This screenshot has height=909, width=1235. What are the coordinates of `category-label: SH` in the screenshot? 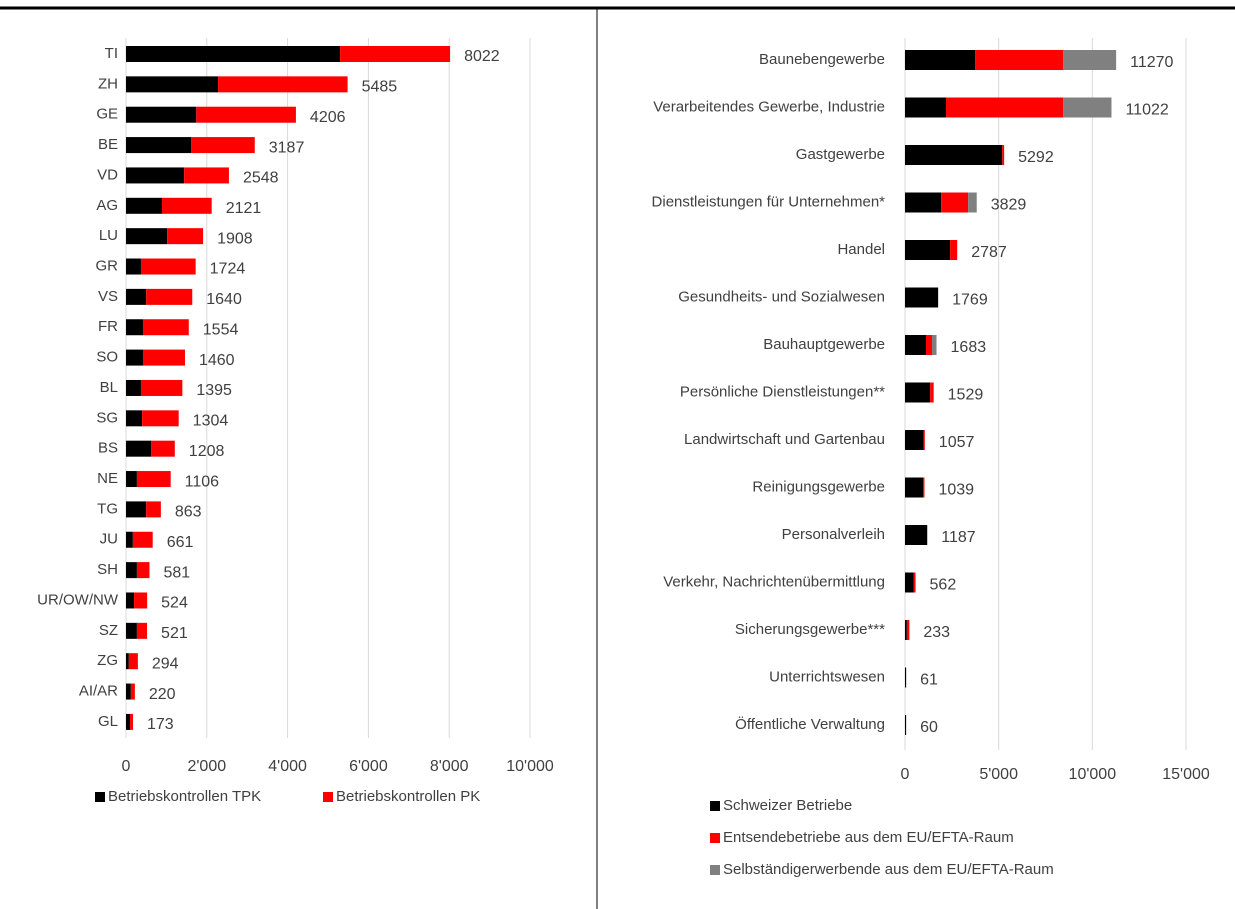 It's located at (107, 569).